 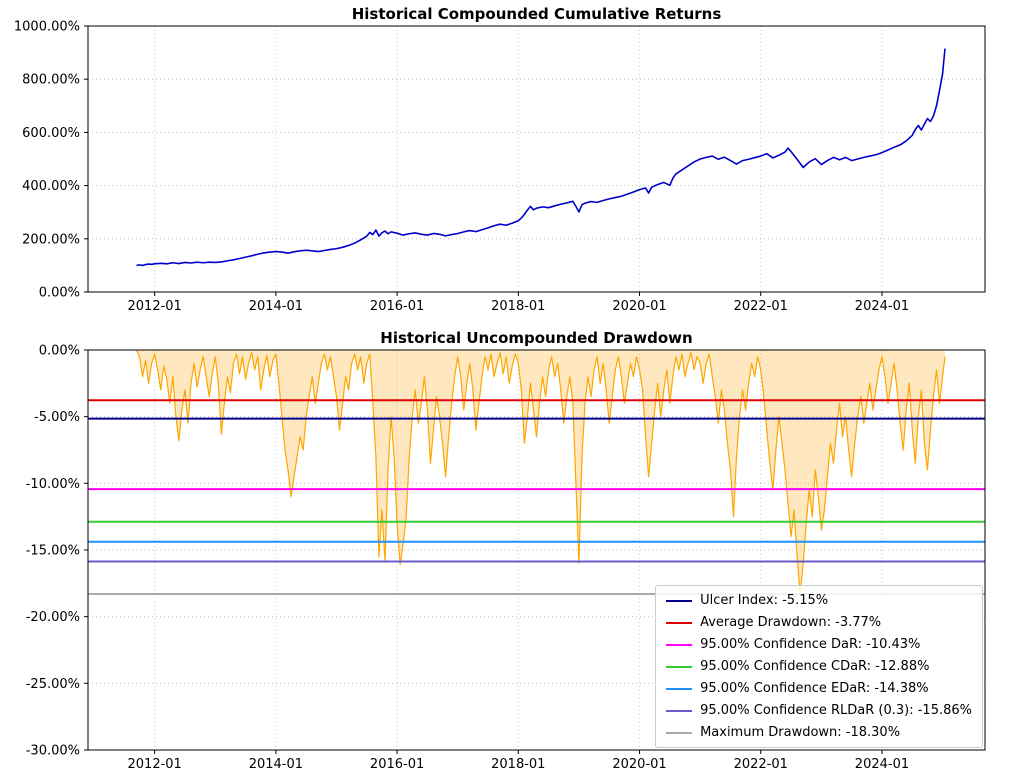 What do you see at coordinates (51, 133) in the screenshot?
I see `y-tick-label: 600.00%` at bounding box center [51, 133].